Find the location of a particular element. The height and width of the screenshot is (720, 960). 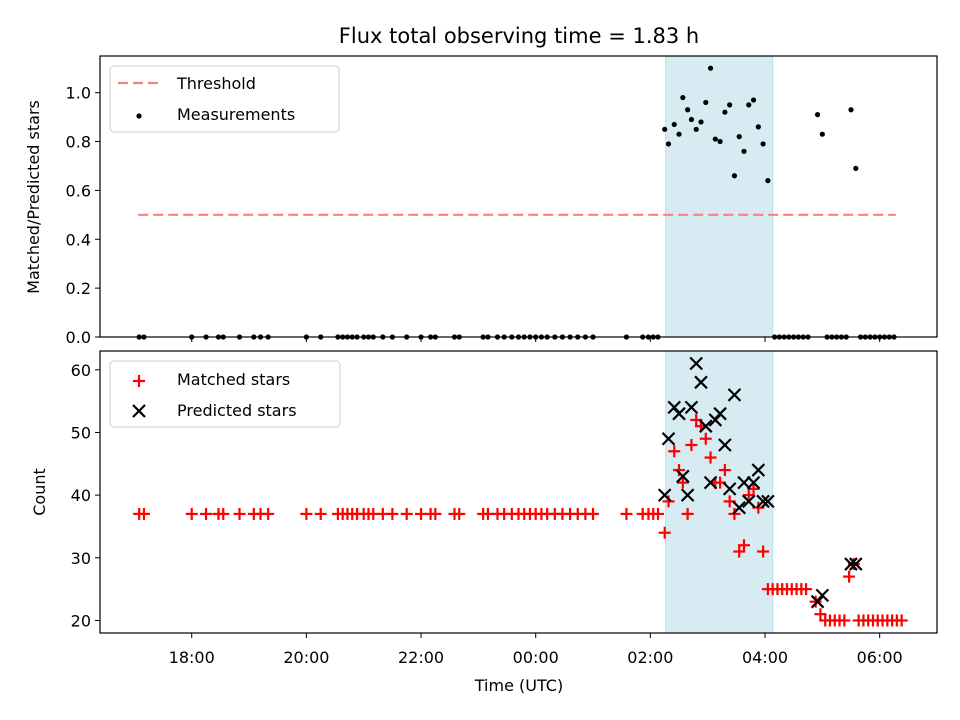

legend-predicted-swatch is located at coordinates (139, 411).